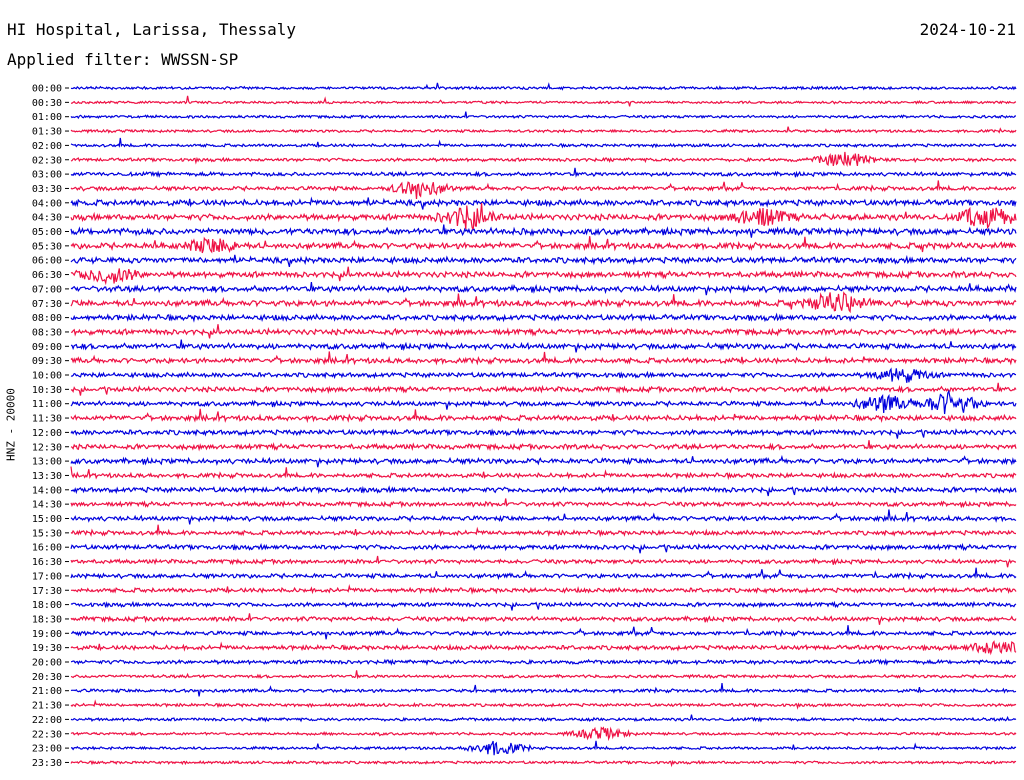  I want to click on row-time-label: 15:00, so click(47, 519).